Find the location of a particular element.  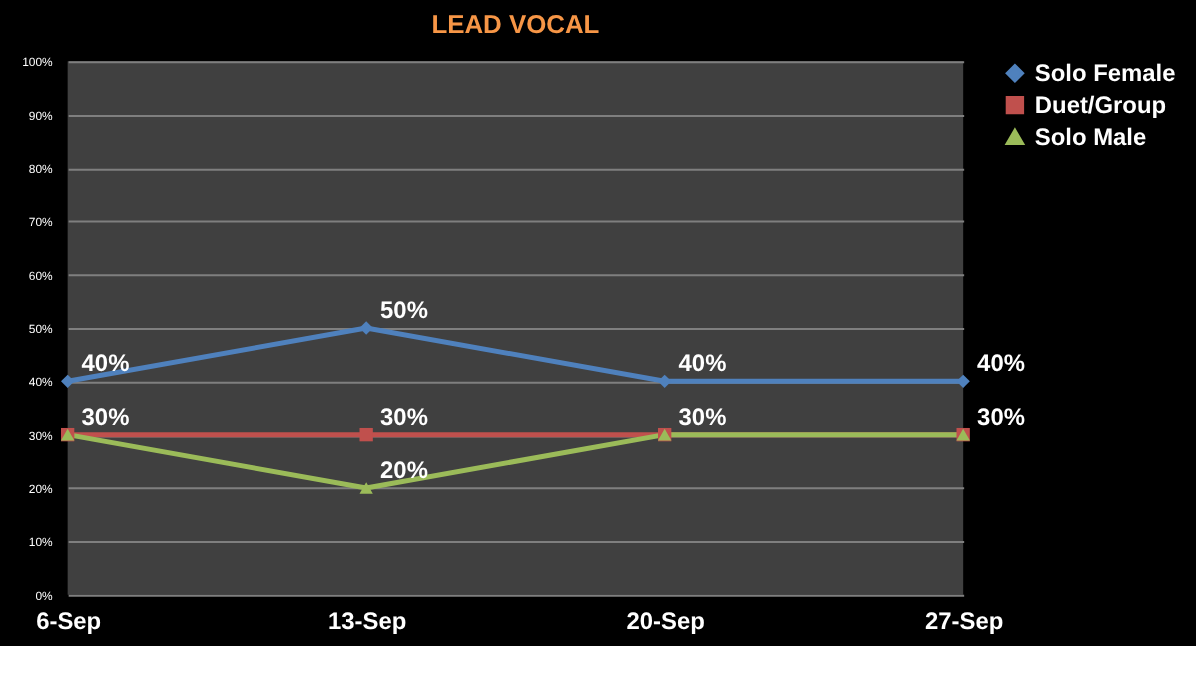

data-label: 20% is located at coordinates (404, 470).